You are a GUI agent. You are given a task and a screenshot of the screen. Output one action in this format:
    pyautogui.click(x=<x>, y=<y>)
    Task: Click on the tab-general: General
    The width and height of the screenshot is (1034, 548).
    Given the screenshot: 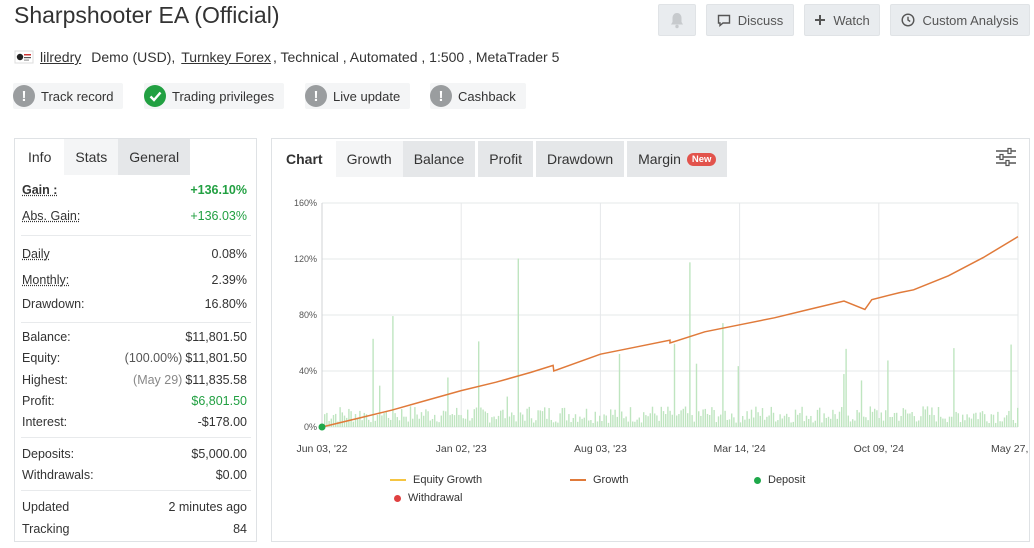 What is the action you would take?
    pyautogui.click(x=154, y=157)
    